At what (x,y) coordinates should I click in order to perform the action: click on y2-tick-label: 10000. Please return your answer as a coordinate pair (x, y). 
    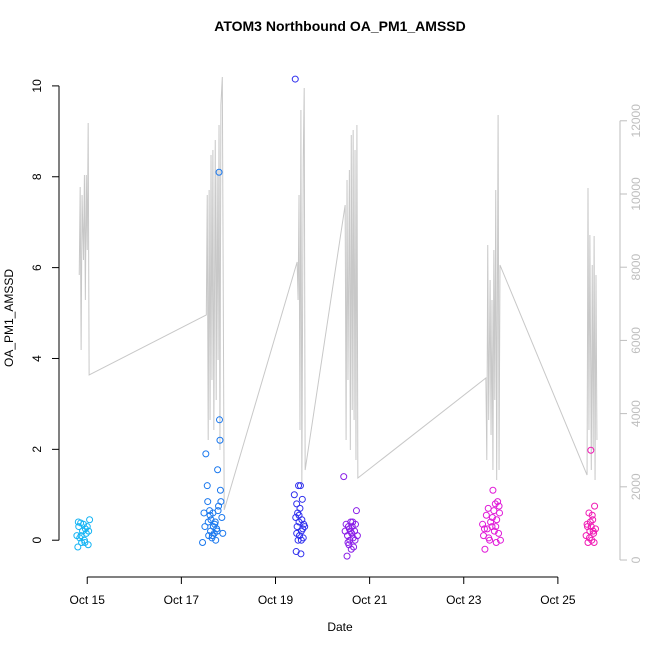
    Looking at the image, I should click on (636, 194).